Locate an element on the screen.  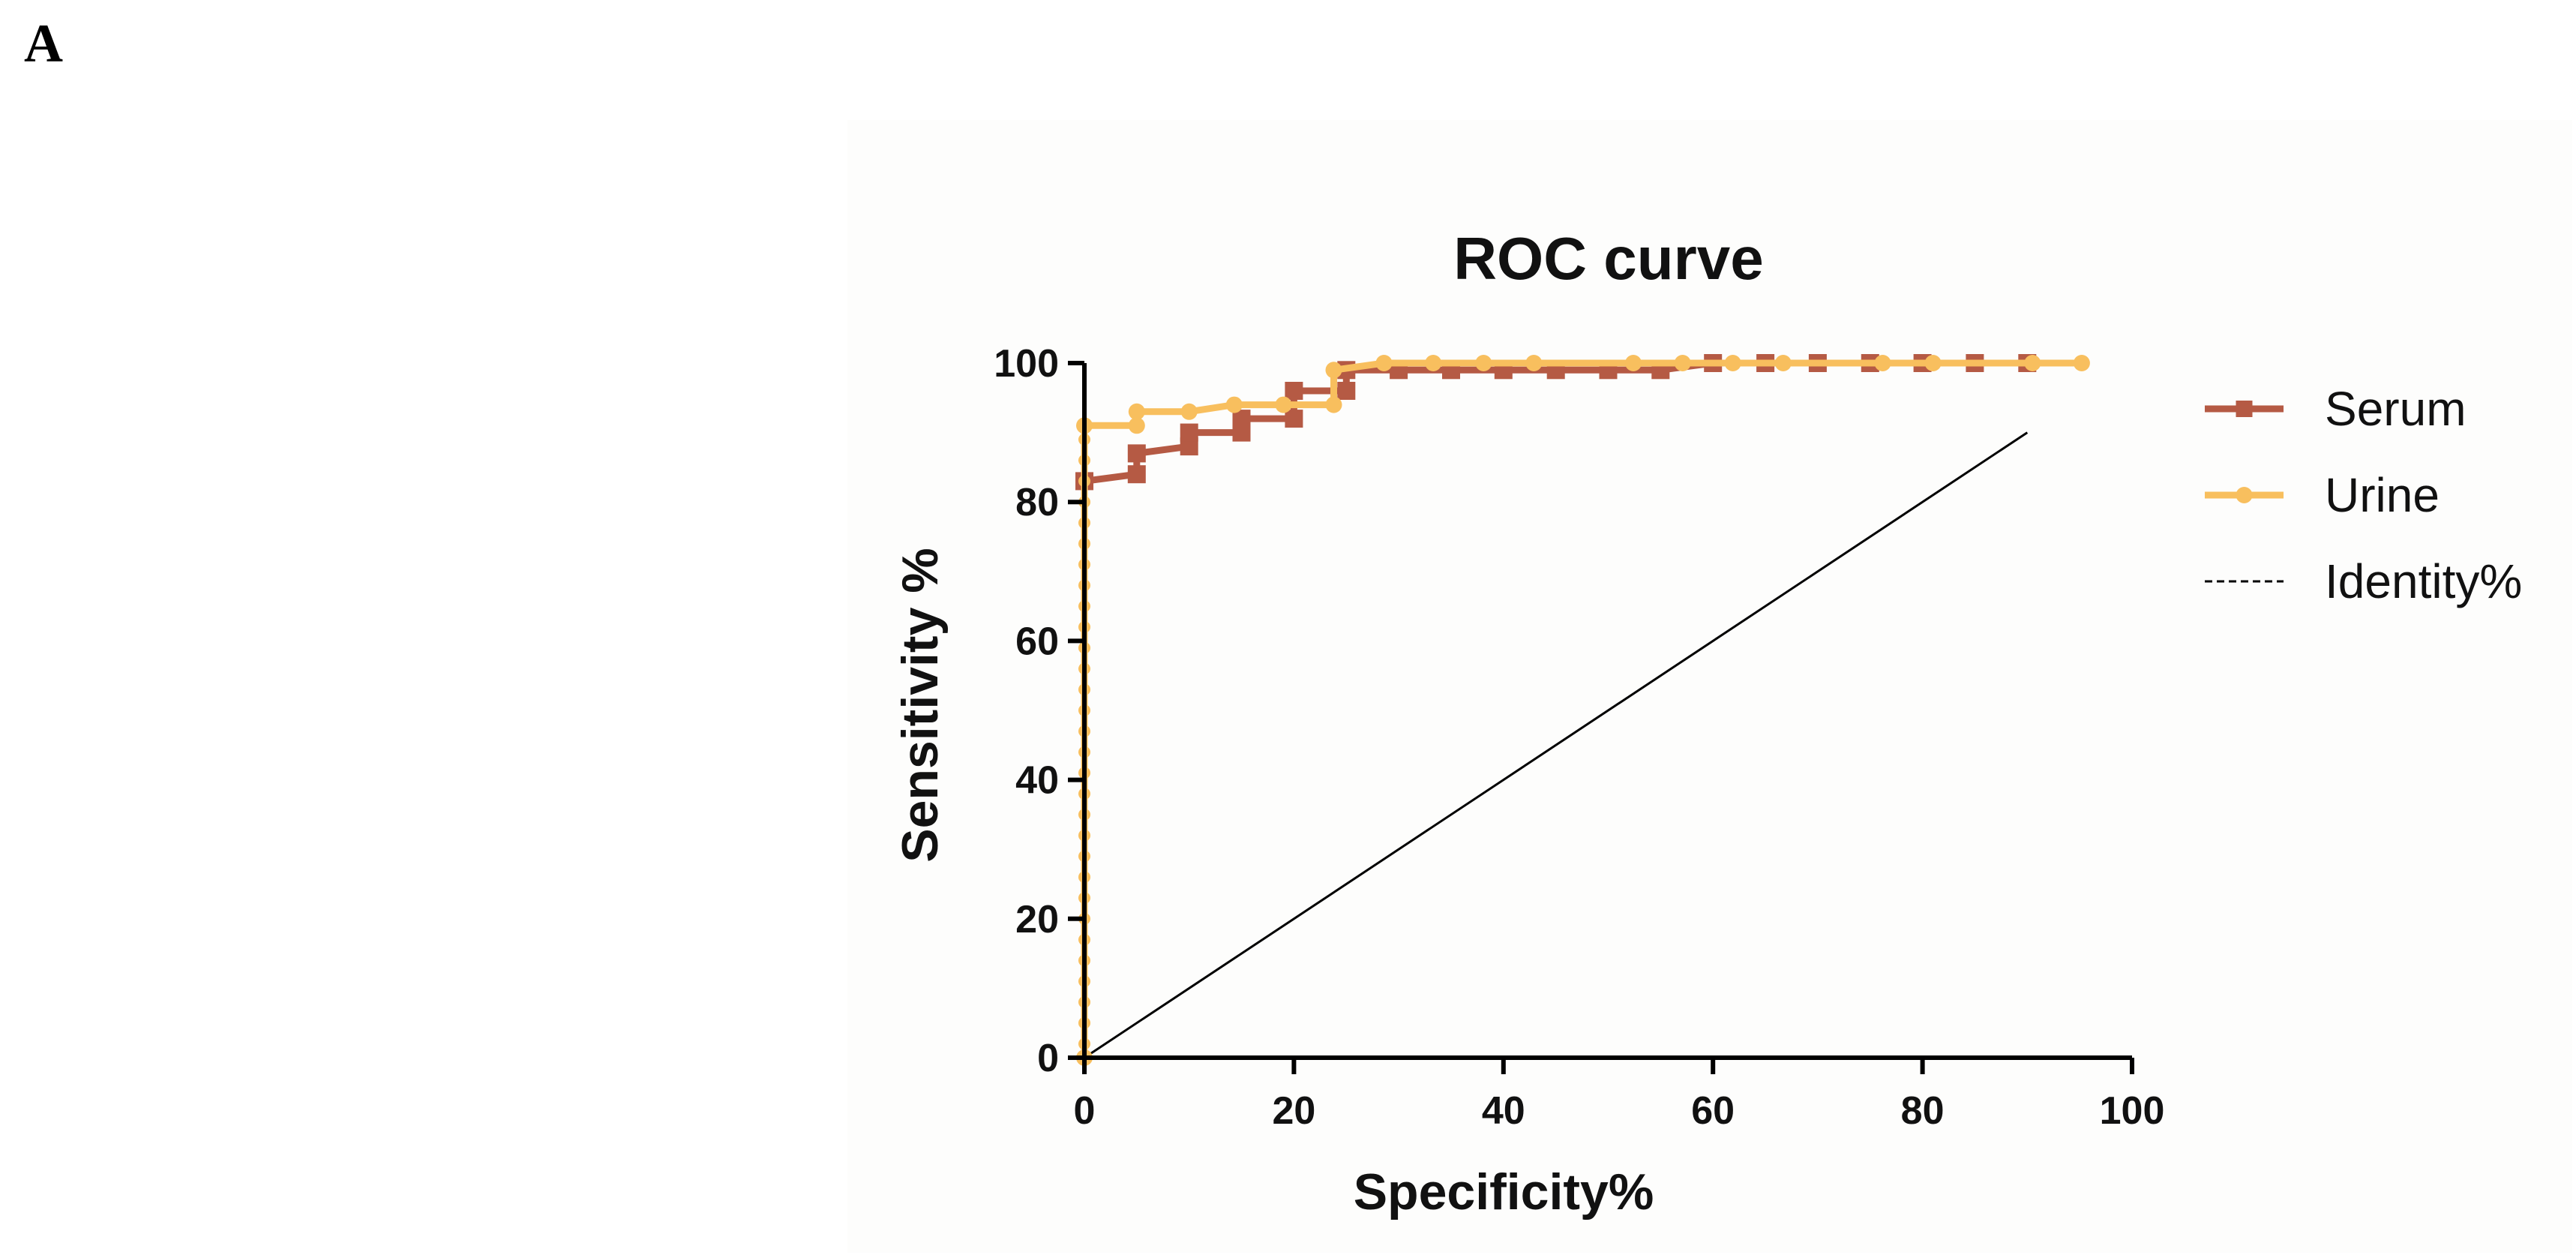
x-tick-label: 100 is located at coordinates (2132, 1111).